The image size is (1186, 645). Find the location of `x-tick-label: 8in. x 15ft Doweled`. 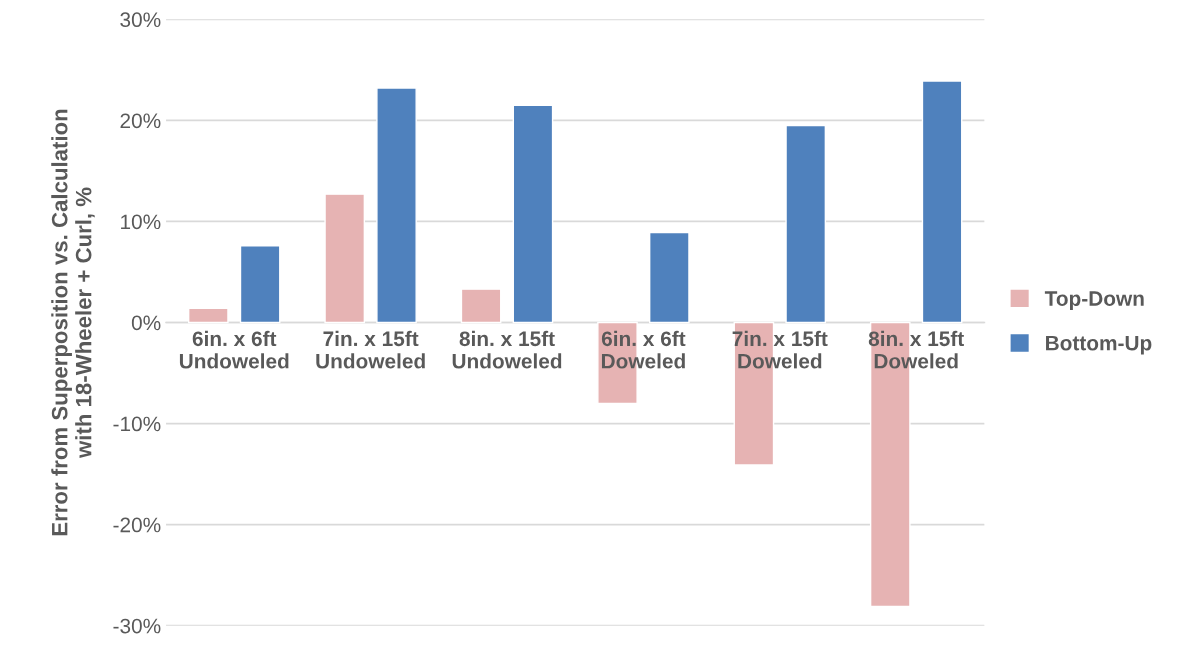

x-tick-label: 8in. x 15ft Doweled is located at coordinates (916, 349).